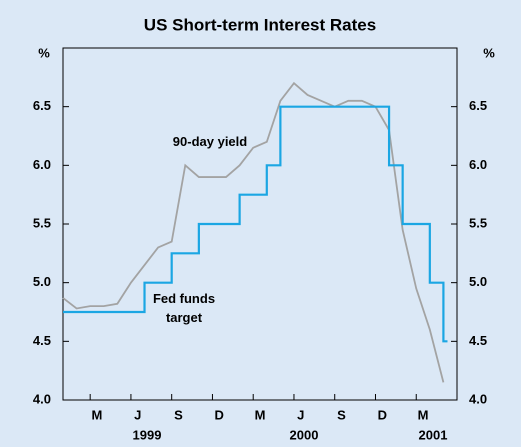 The image size is (521, 447). Describe the element at coordinates (478, 340) in the screenshot. I see `y2-tick-label: 4.5` at that location.